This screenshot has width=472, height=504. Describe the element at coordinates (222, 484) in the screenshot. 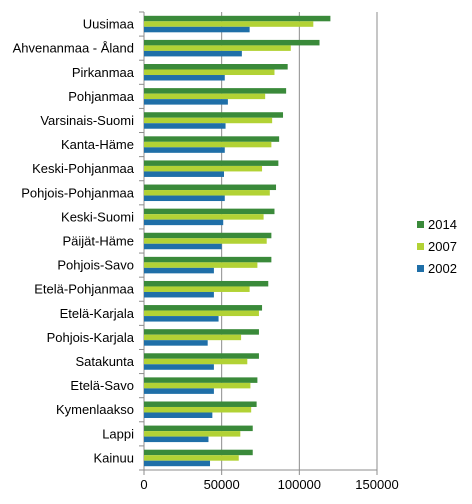

I see `x-tick-label: 50000` at that location.